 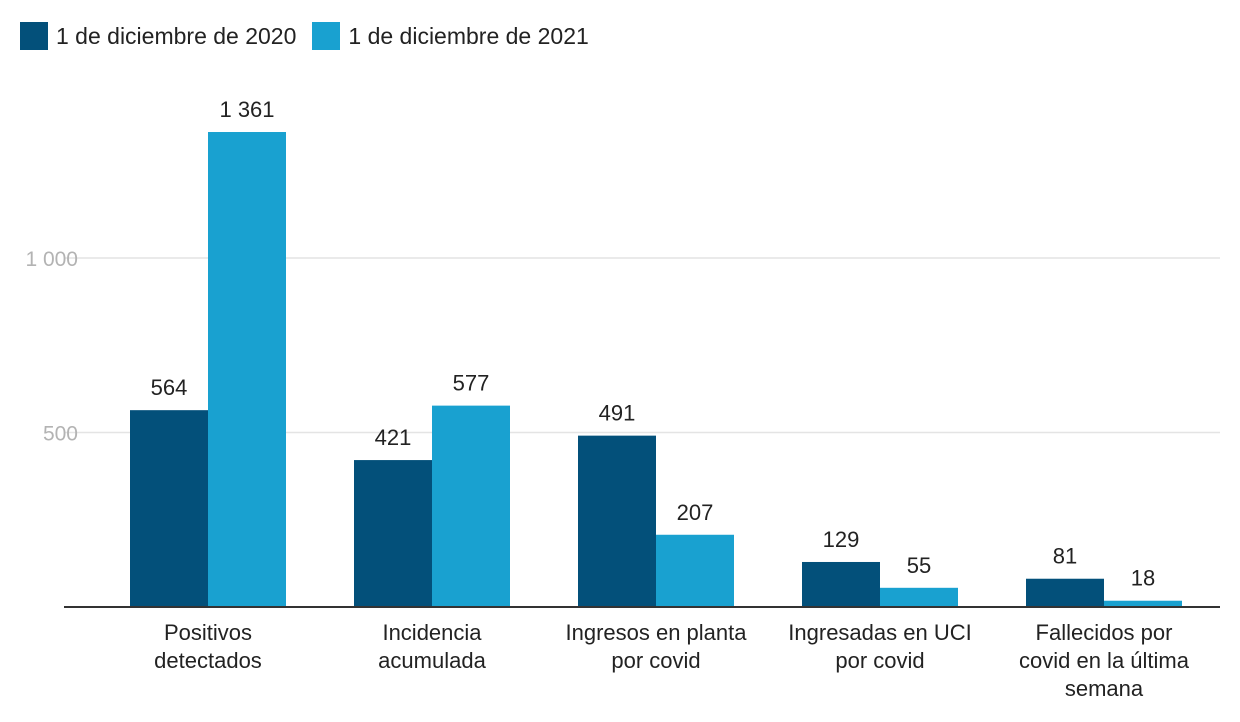 What do you see at coordinates (208, 646) in the screenshot?
I see `x-tick-label: Positivos detectados` at bounding box center [208, 646].